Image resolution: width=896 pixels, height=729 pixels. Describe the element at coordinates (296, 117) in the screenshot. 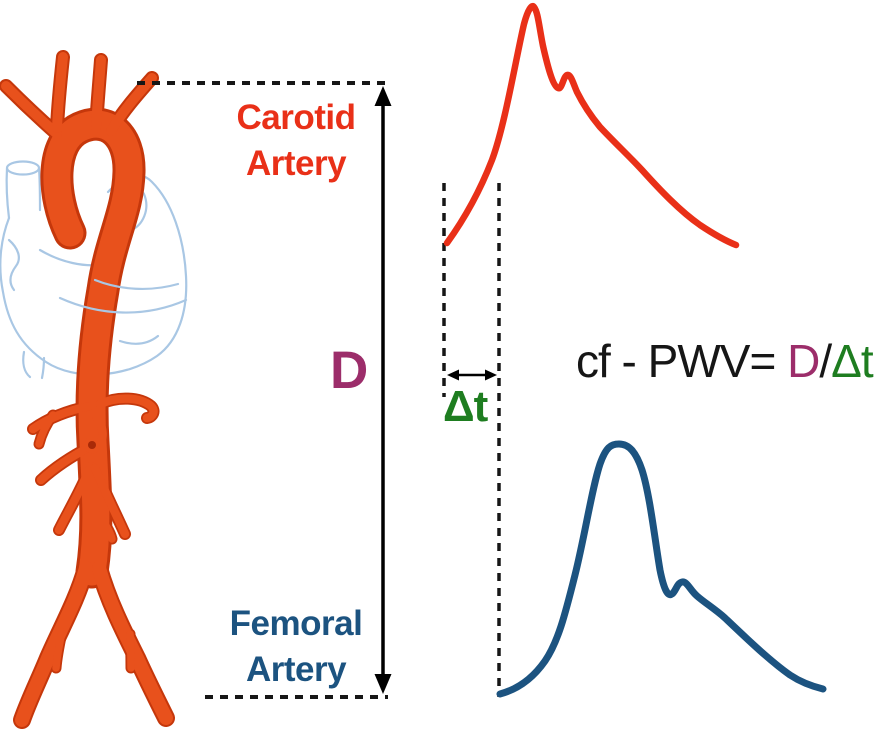

I see `carotid-label-line1: Carotid` at that location.